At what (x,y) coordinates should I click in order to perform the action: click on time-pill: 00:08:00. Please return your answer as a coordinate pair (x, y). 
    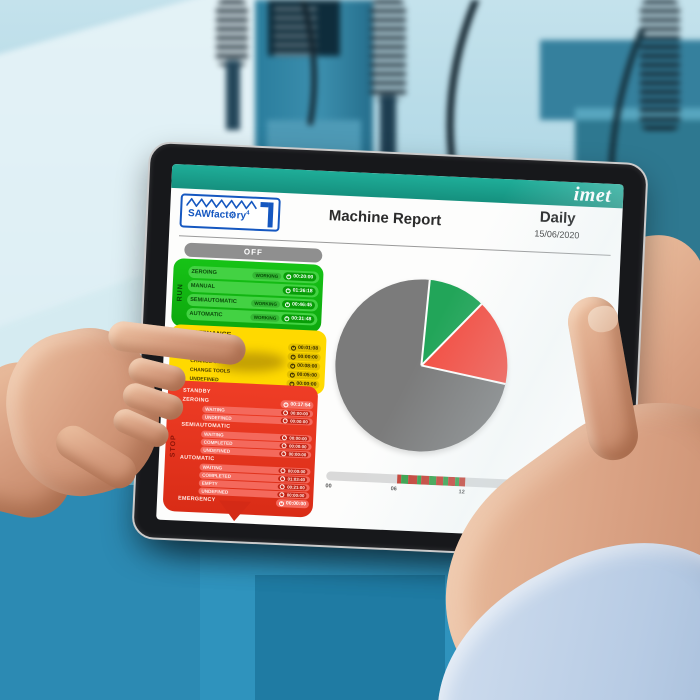
    Looking at the image, I should click on (304, 366).